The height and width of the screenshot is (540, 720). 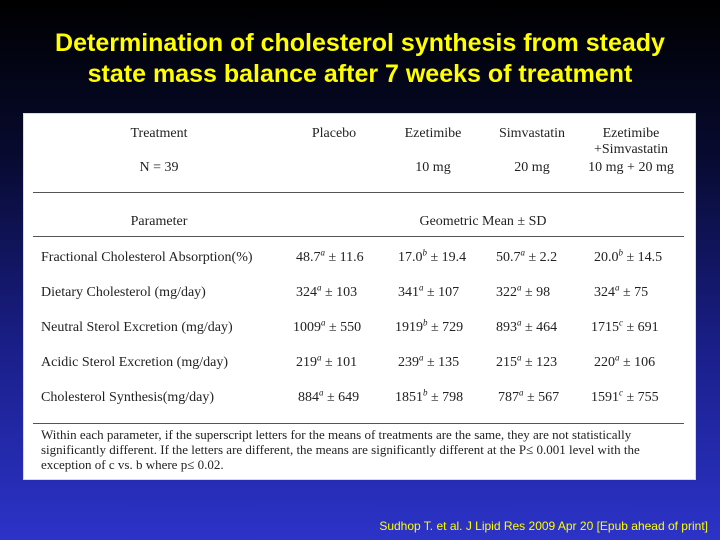 I want to click on group-dose-combination: 10 mg + 20 mg, so click(x=631, y=167).